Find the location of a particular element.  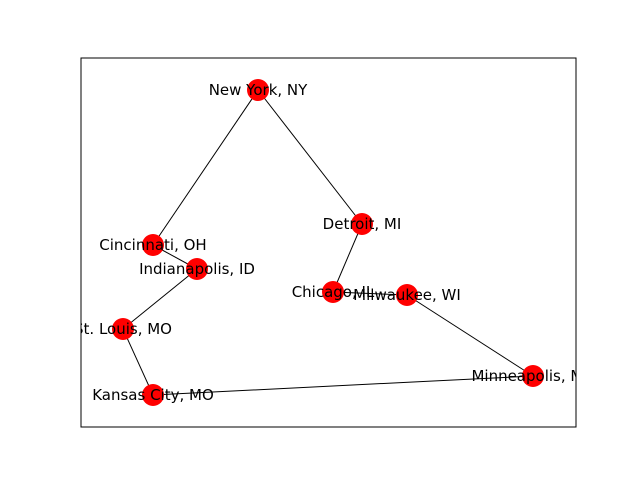

edge-kc-stl is located at coordinates (138, 362).